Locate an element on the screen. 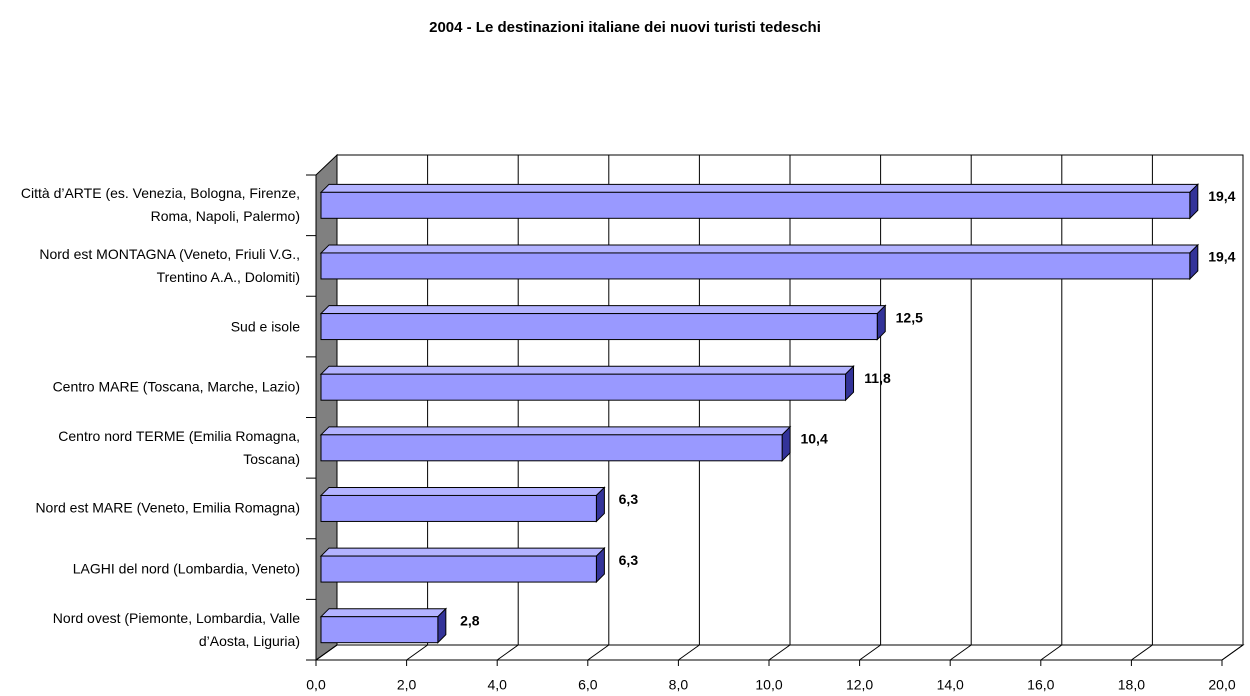 The height and width of the screenshot is (696, 1250). x-tick-label: 6,0 is located at coordinates (588, 685).